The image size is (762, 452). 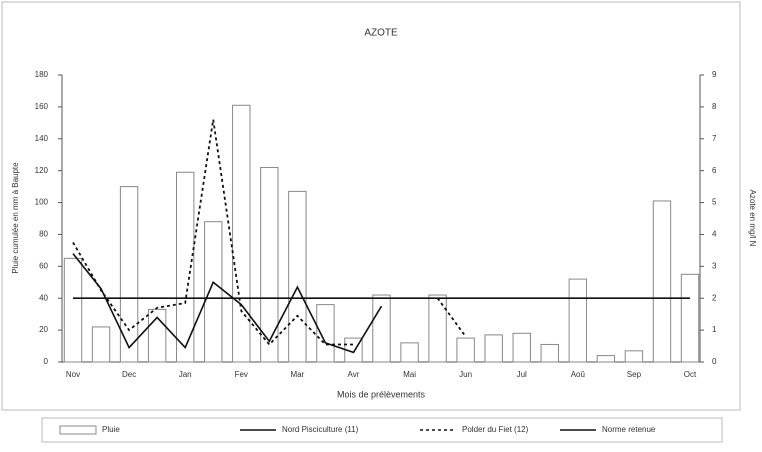 I want to click on y-tick-label: 180, so click(x=42, y=74).